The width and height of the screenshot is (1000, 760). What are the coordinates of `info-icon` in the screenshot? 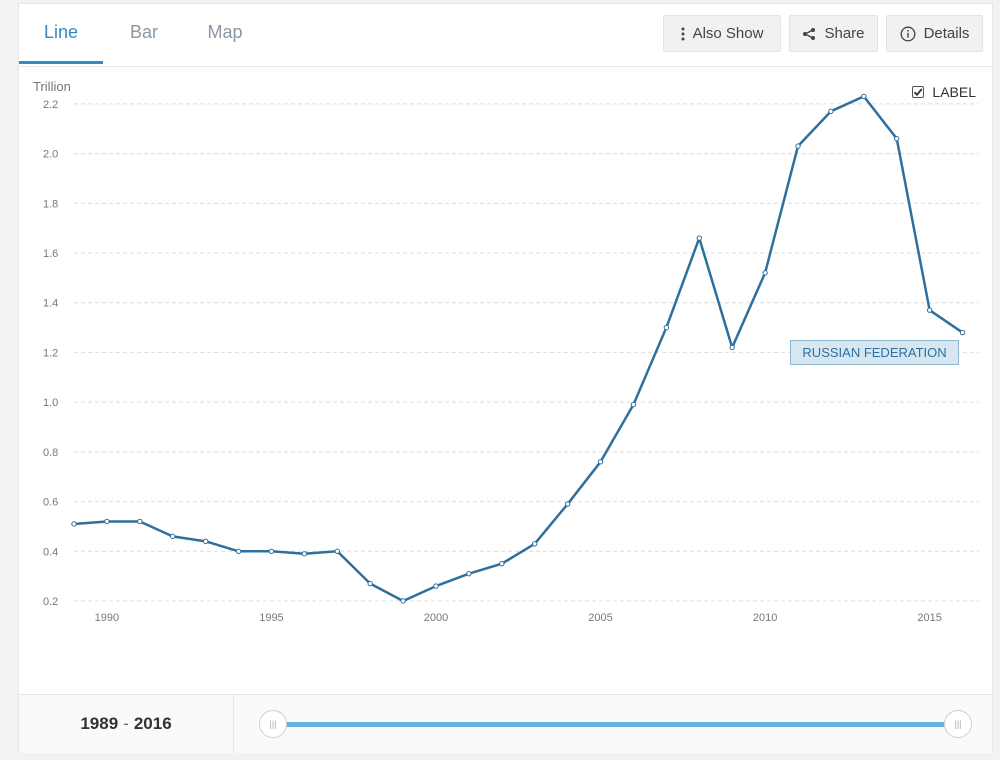 It's located at (908, 34).